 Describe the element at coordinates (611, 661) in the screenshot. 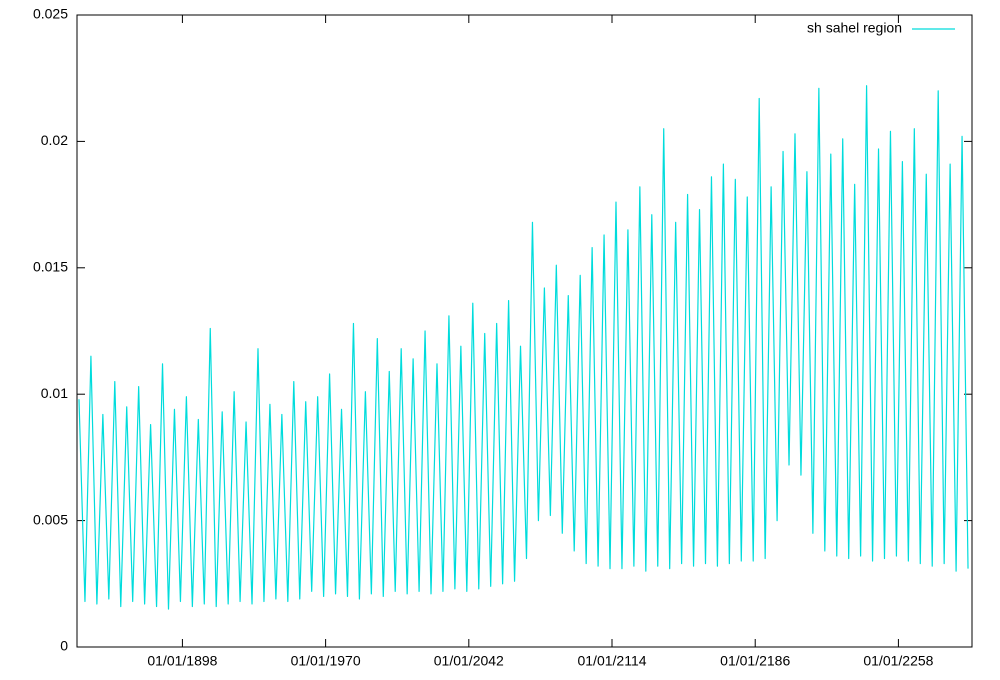

I see `x-tick-label: 01/01/2114` at that location.